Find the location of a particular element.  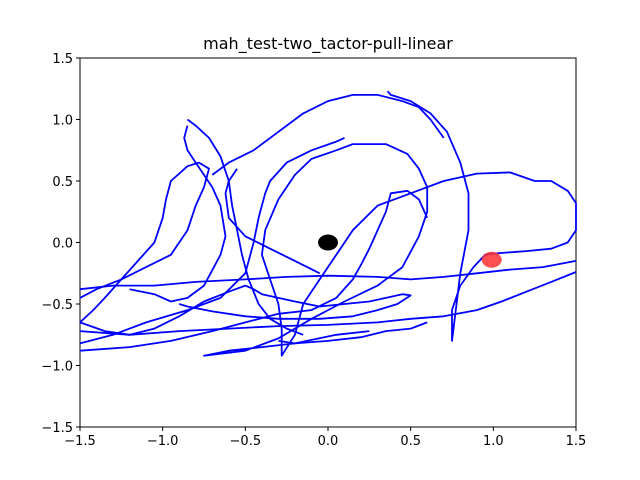

target-marker is located at coordinates (491, 259).